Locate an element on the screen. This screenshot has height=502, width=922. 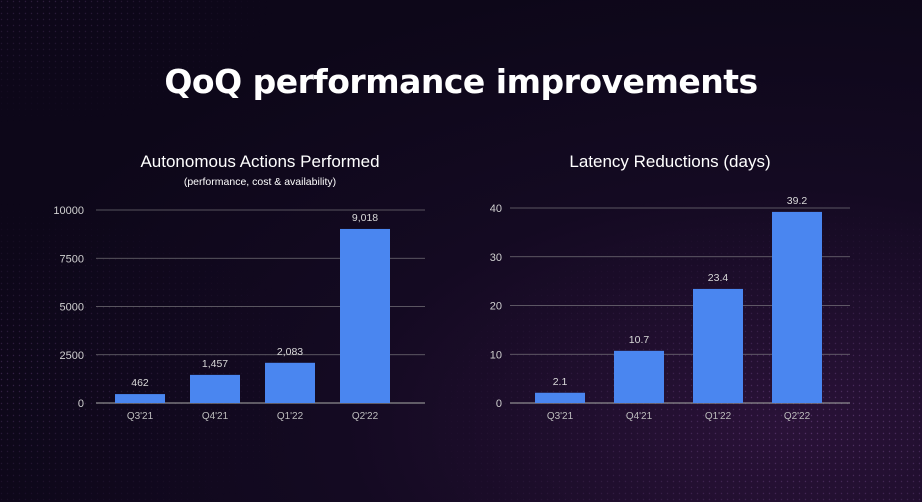
y-tick-label: 5000 is located at coordinates (72, 308).